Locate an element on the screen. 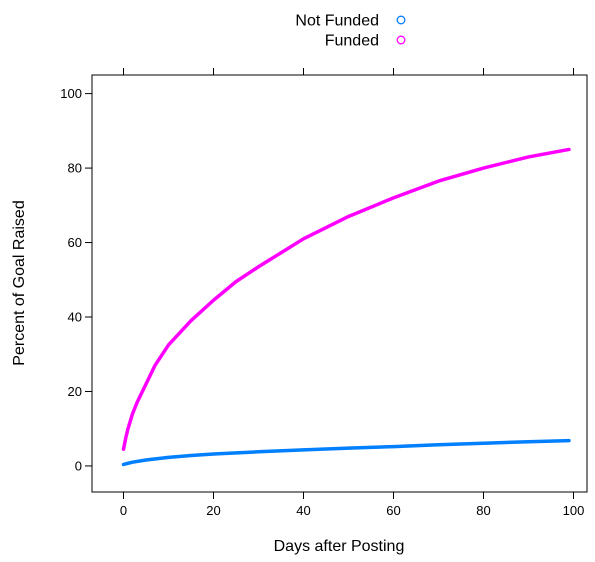 The image size is (595, 562). y-tick-label: 40 is located at coordinates (75, 317).